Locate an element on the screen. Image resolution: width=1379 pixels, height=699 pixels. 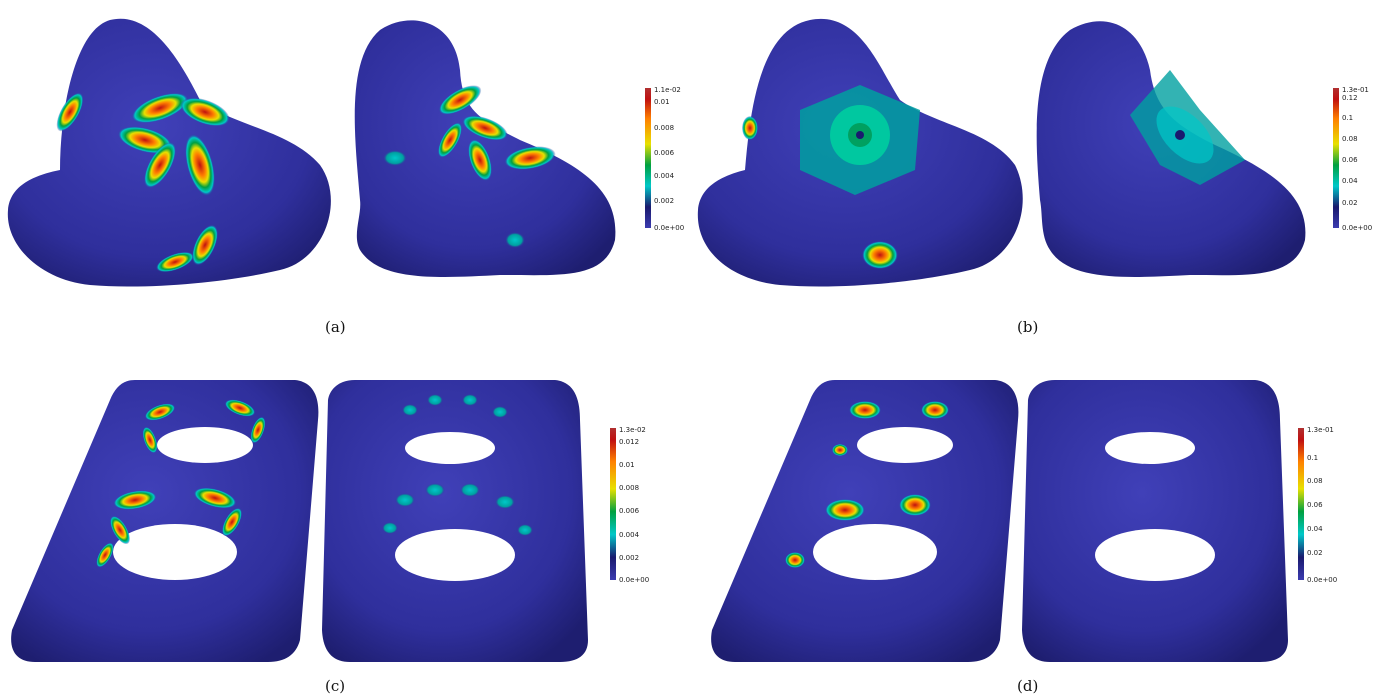
colorbar-b-tick: 0.1 is located at coordinates (1347, 118).